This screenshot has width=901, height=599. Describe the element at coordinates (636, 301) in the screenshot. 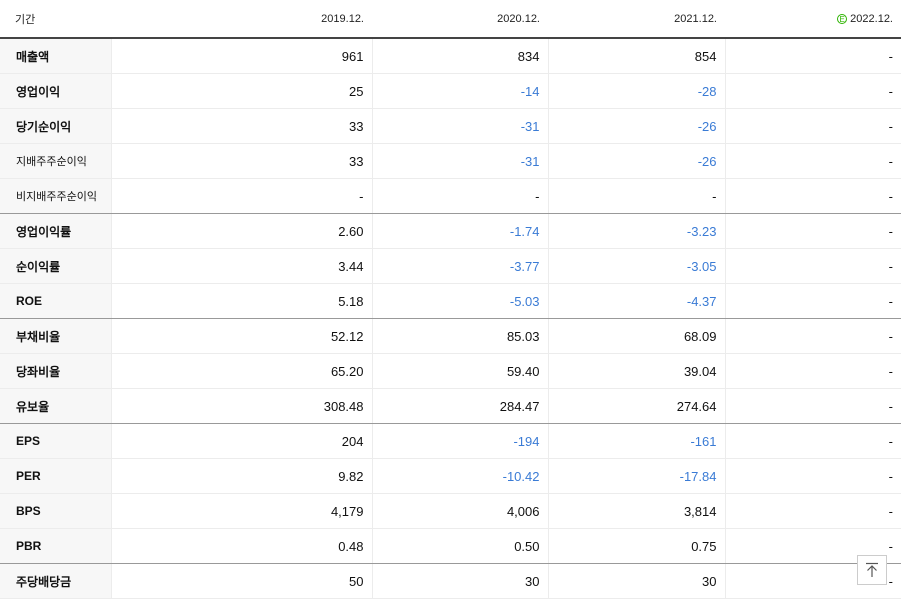

I see `table-cell: -4.37` at that location.